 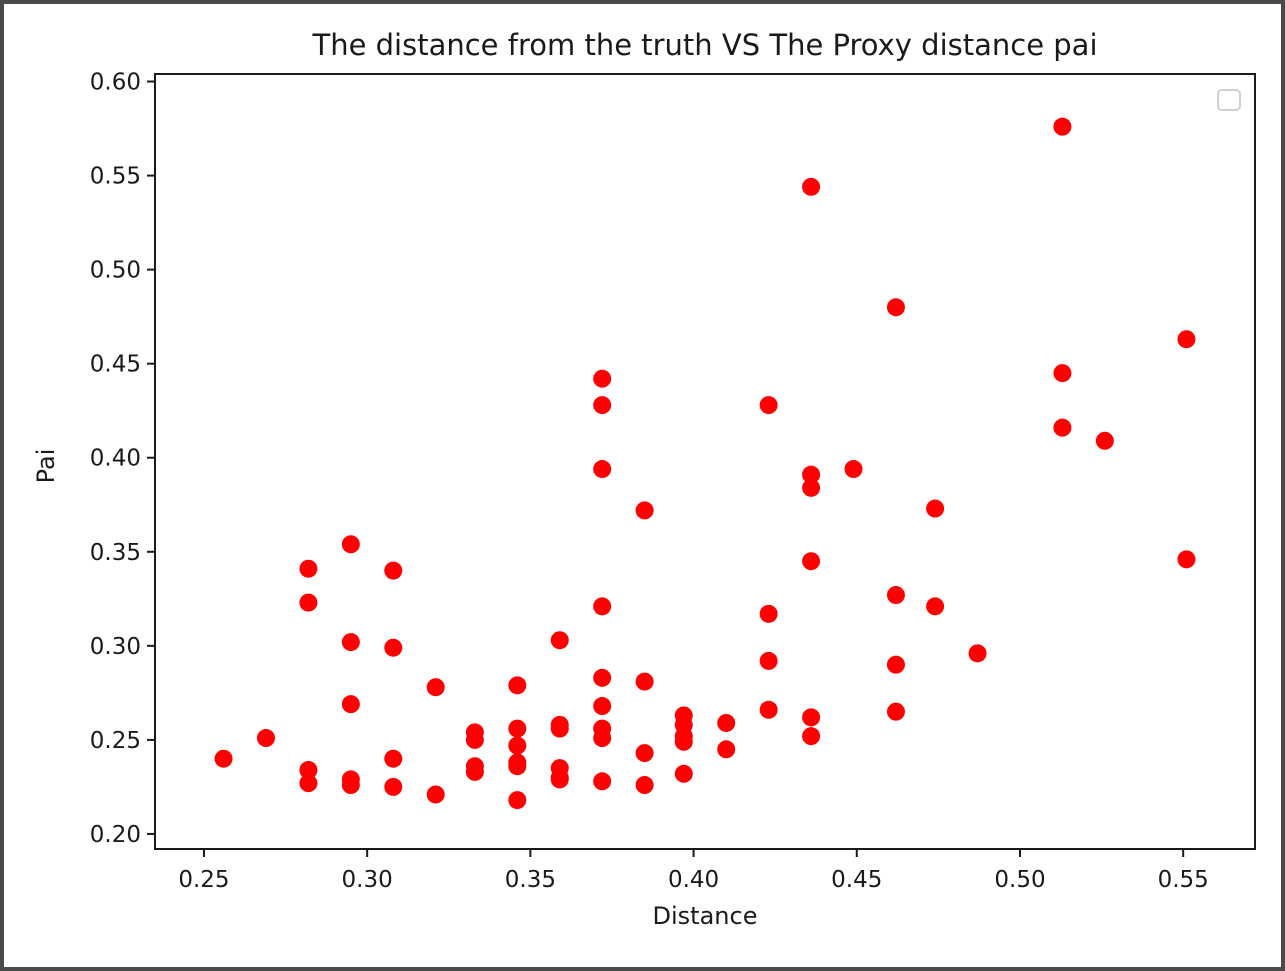 What do you see at coordinates (856, 880) in the screenshot?
I see `x-tick-label: 0.45` at bounding box center [856, 880].